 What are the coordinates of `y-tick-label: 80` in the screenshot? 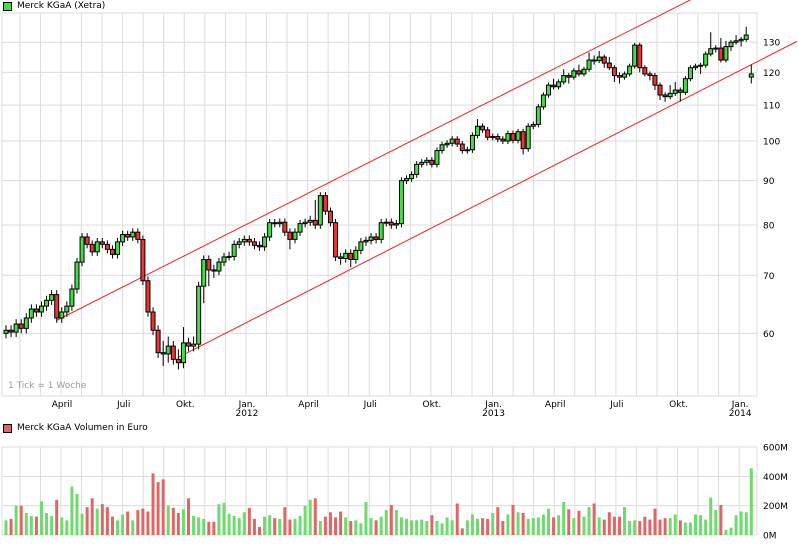 It's located at (769, 227).